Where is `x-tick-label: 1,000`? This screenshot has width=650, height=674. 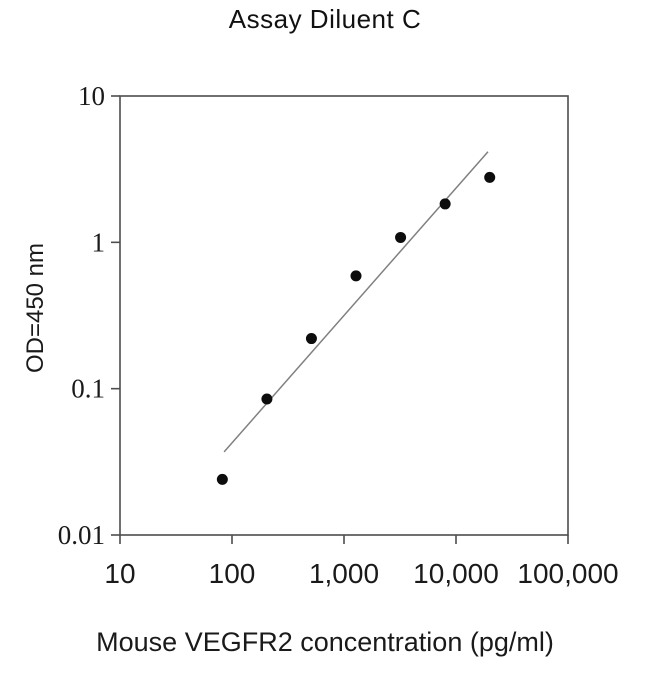
x-tick-label: 1,000 is located at coordinates (344, 573).